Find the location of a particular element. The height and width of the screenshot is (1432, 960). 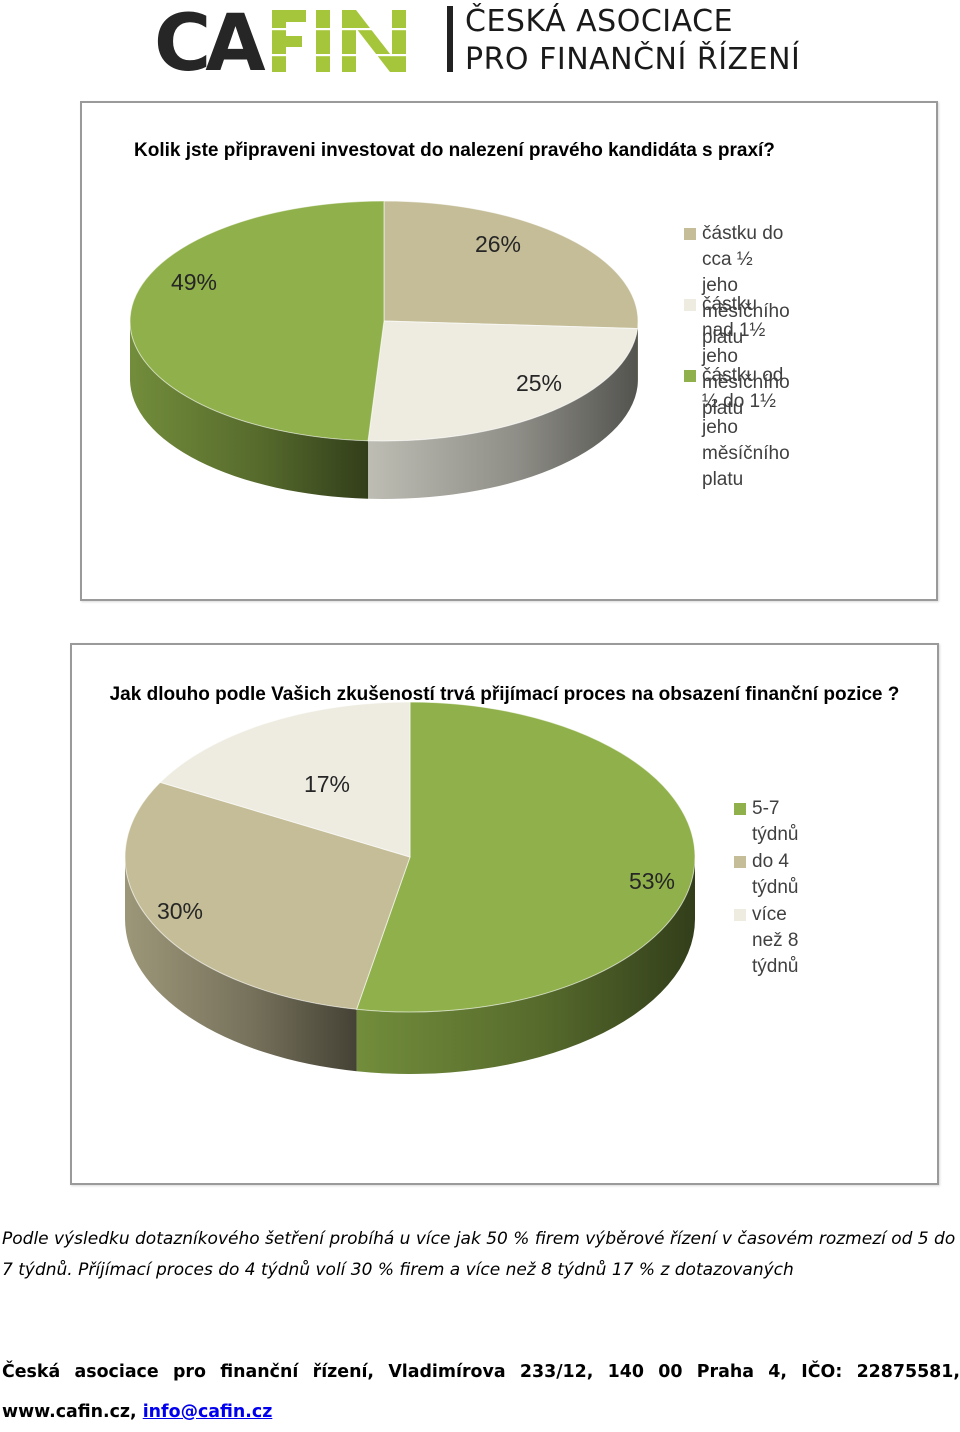

data-label-0: 26% is located at coordinates (498, 244).